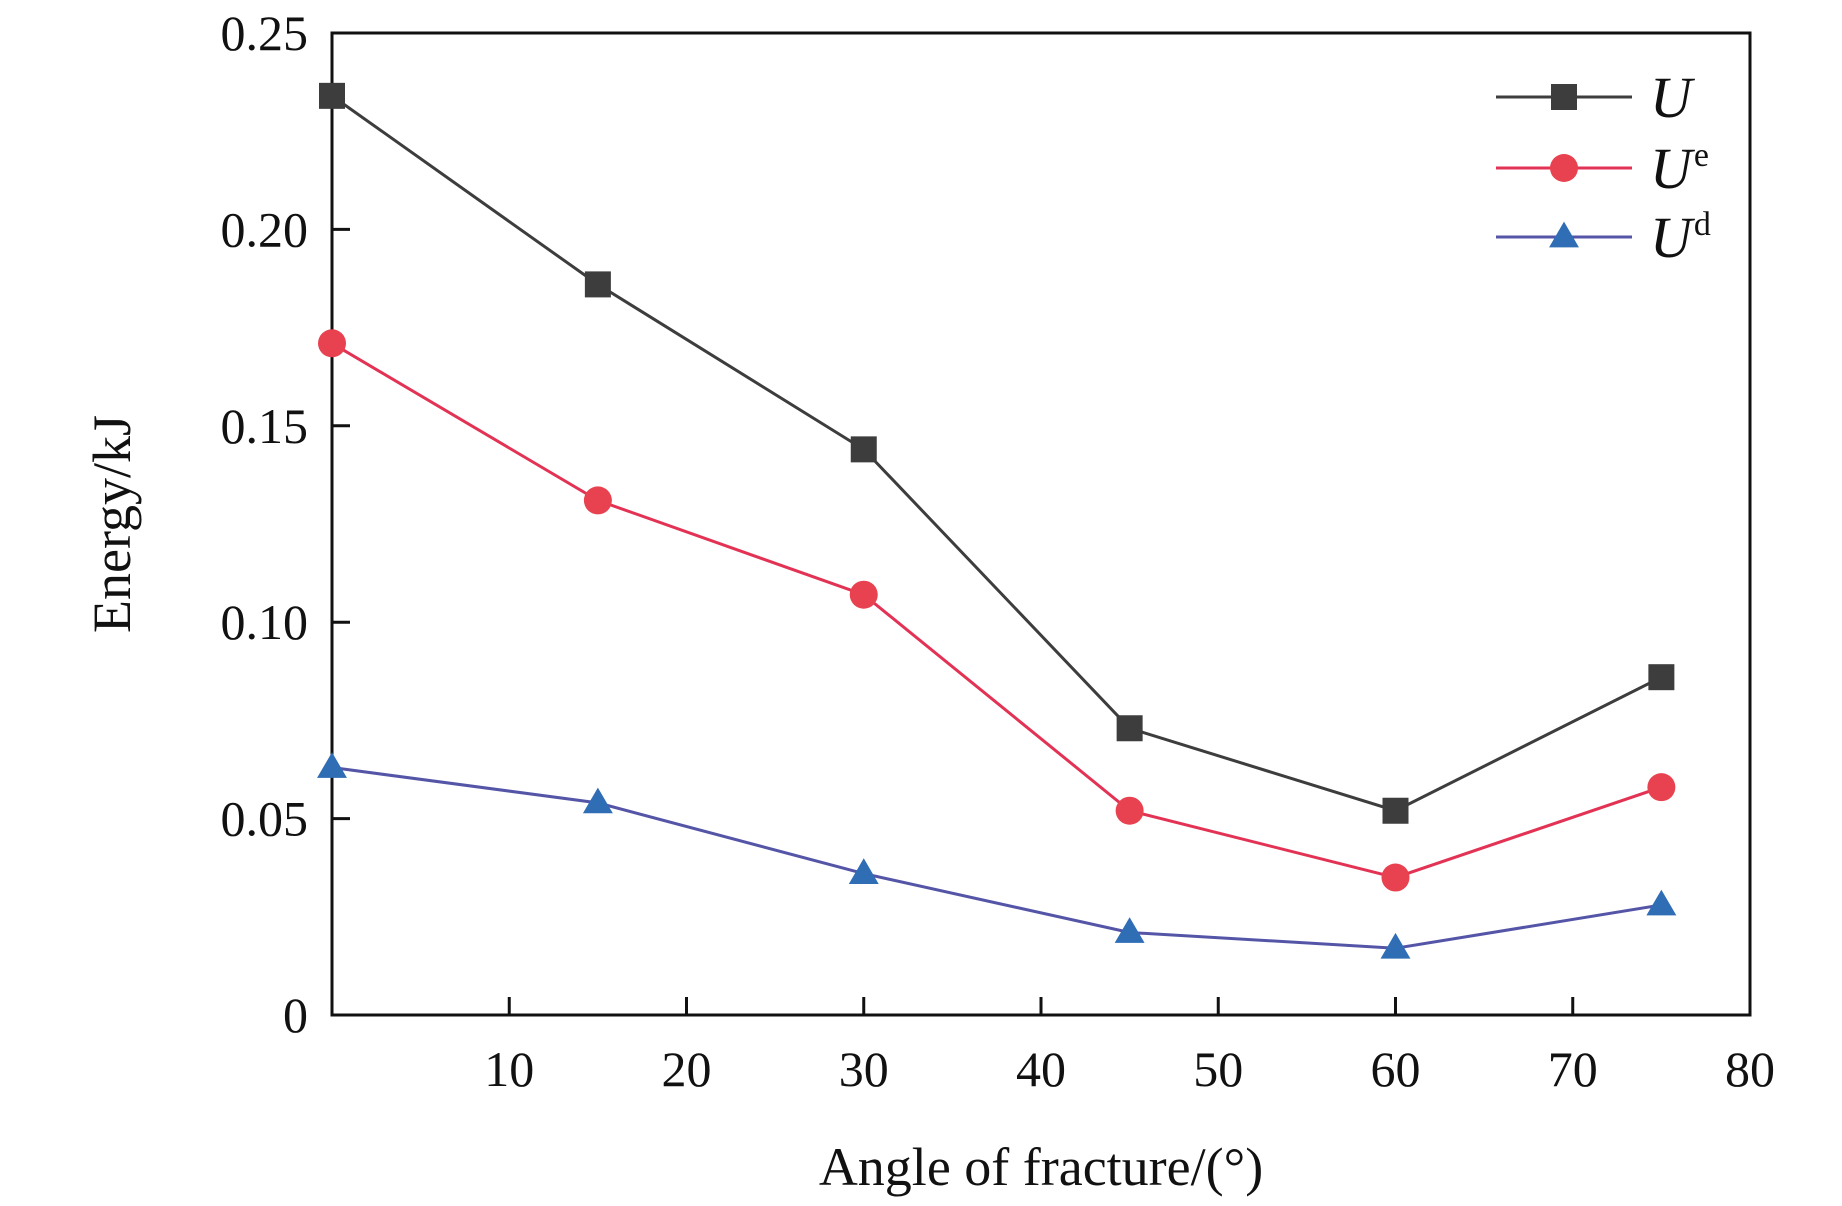  I want to click on x-axis-ticks: 10 20 30 40 50 60 70 80, so click(1129, 1047).